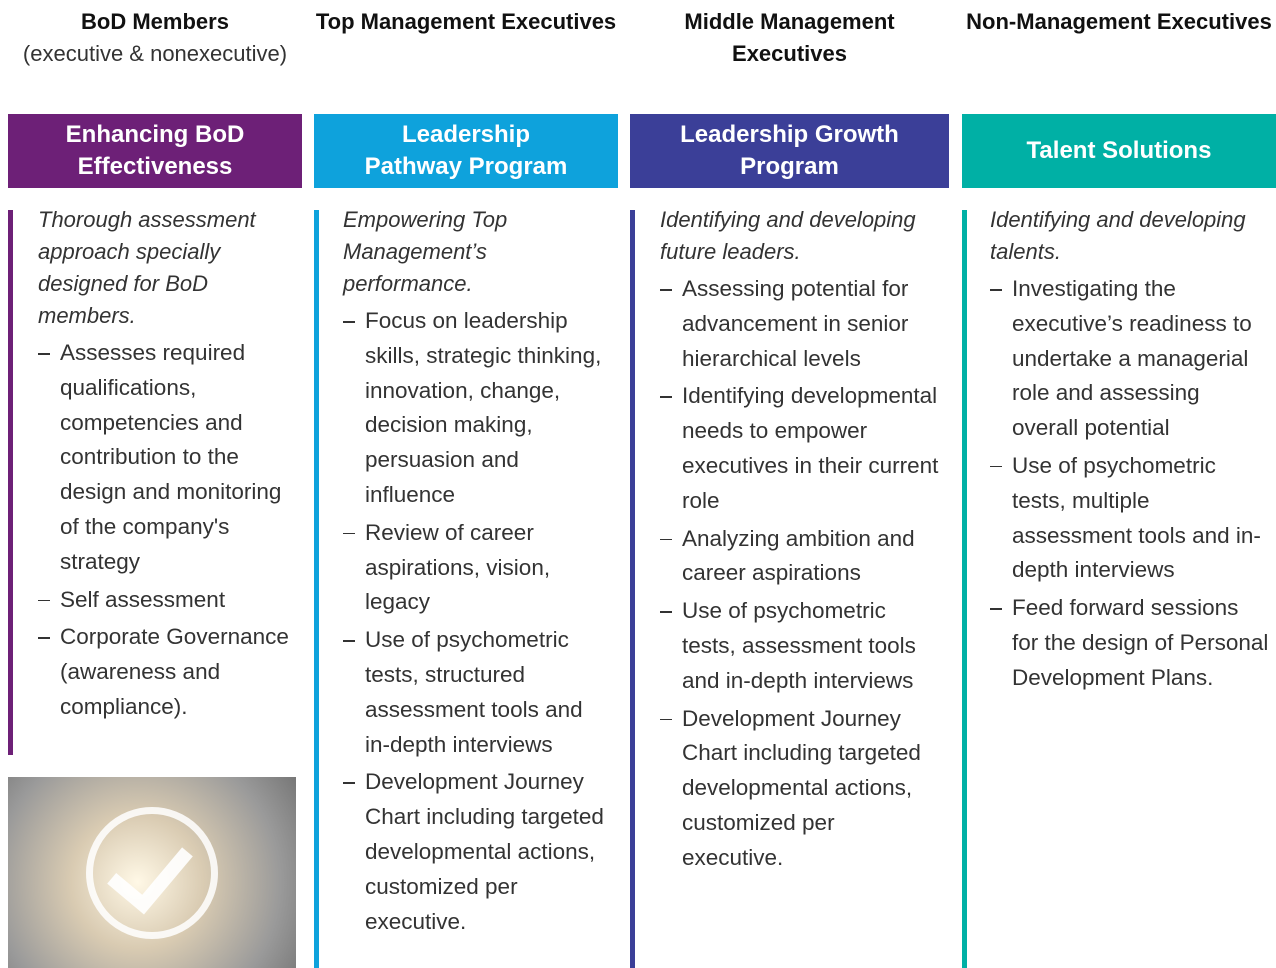 The image size is (1276, 968). I want to click on checkmark-photo, so click(152, 872).